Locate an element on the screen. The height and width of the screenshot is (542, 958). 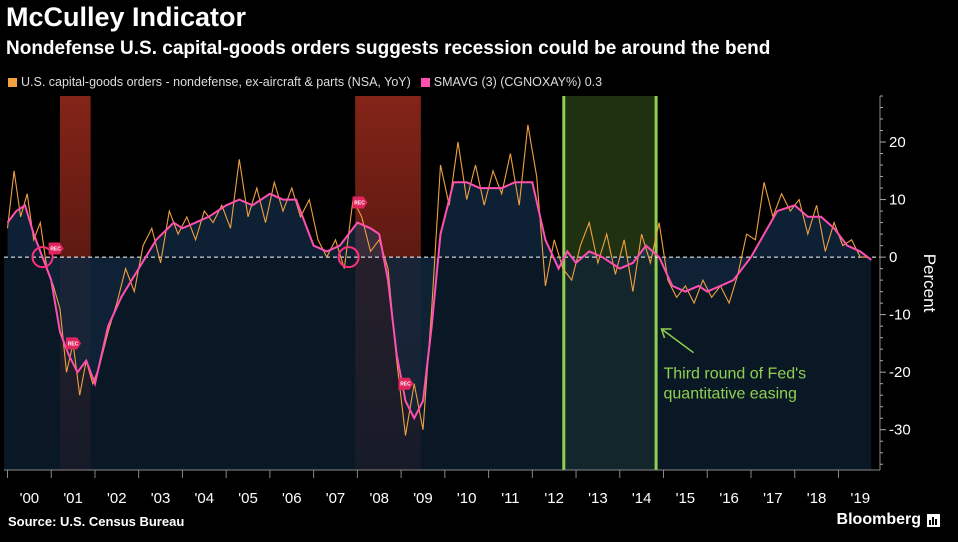
x-tick-label: '03 is located at coordinates (161, 498).